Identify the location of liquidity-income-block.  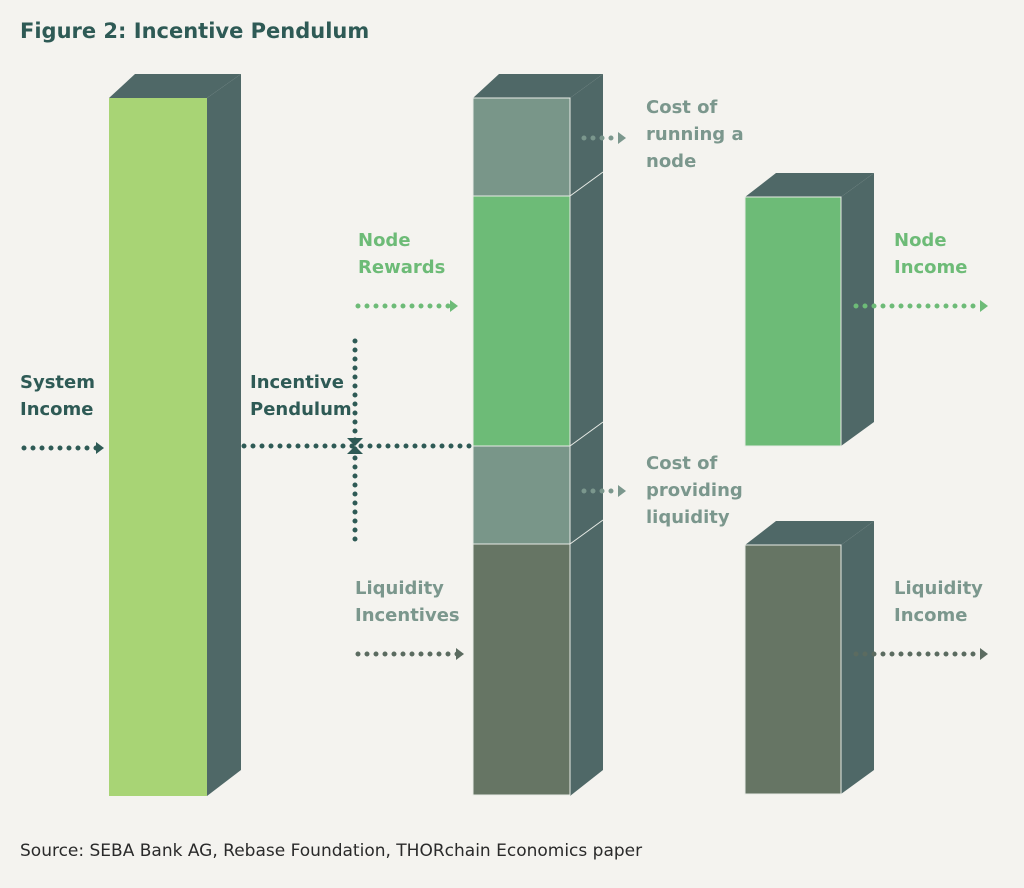
(793, 669).